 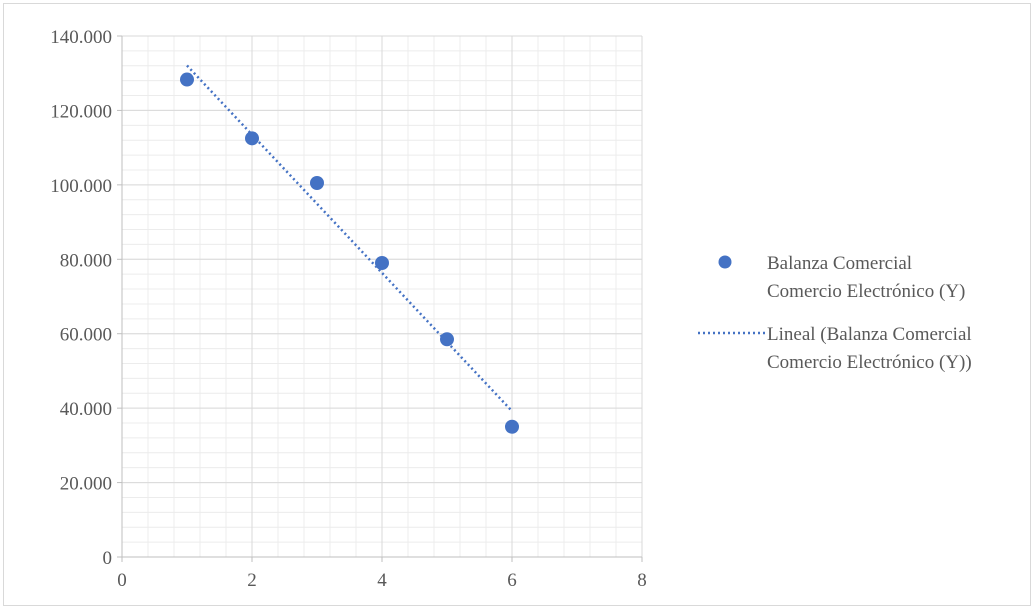 I want to click on y-tick-label: 20.000, so click(x=86, y=484).